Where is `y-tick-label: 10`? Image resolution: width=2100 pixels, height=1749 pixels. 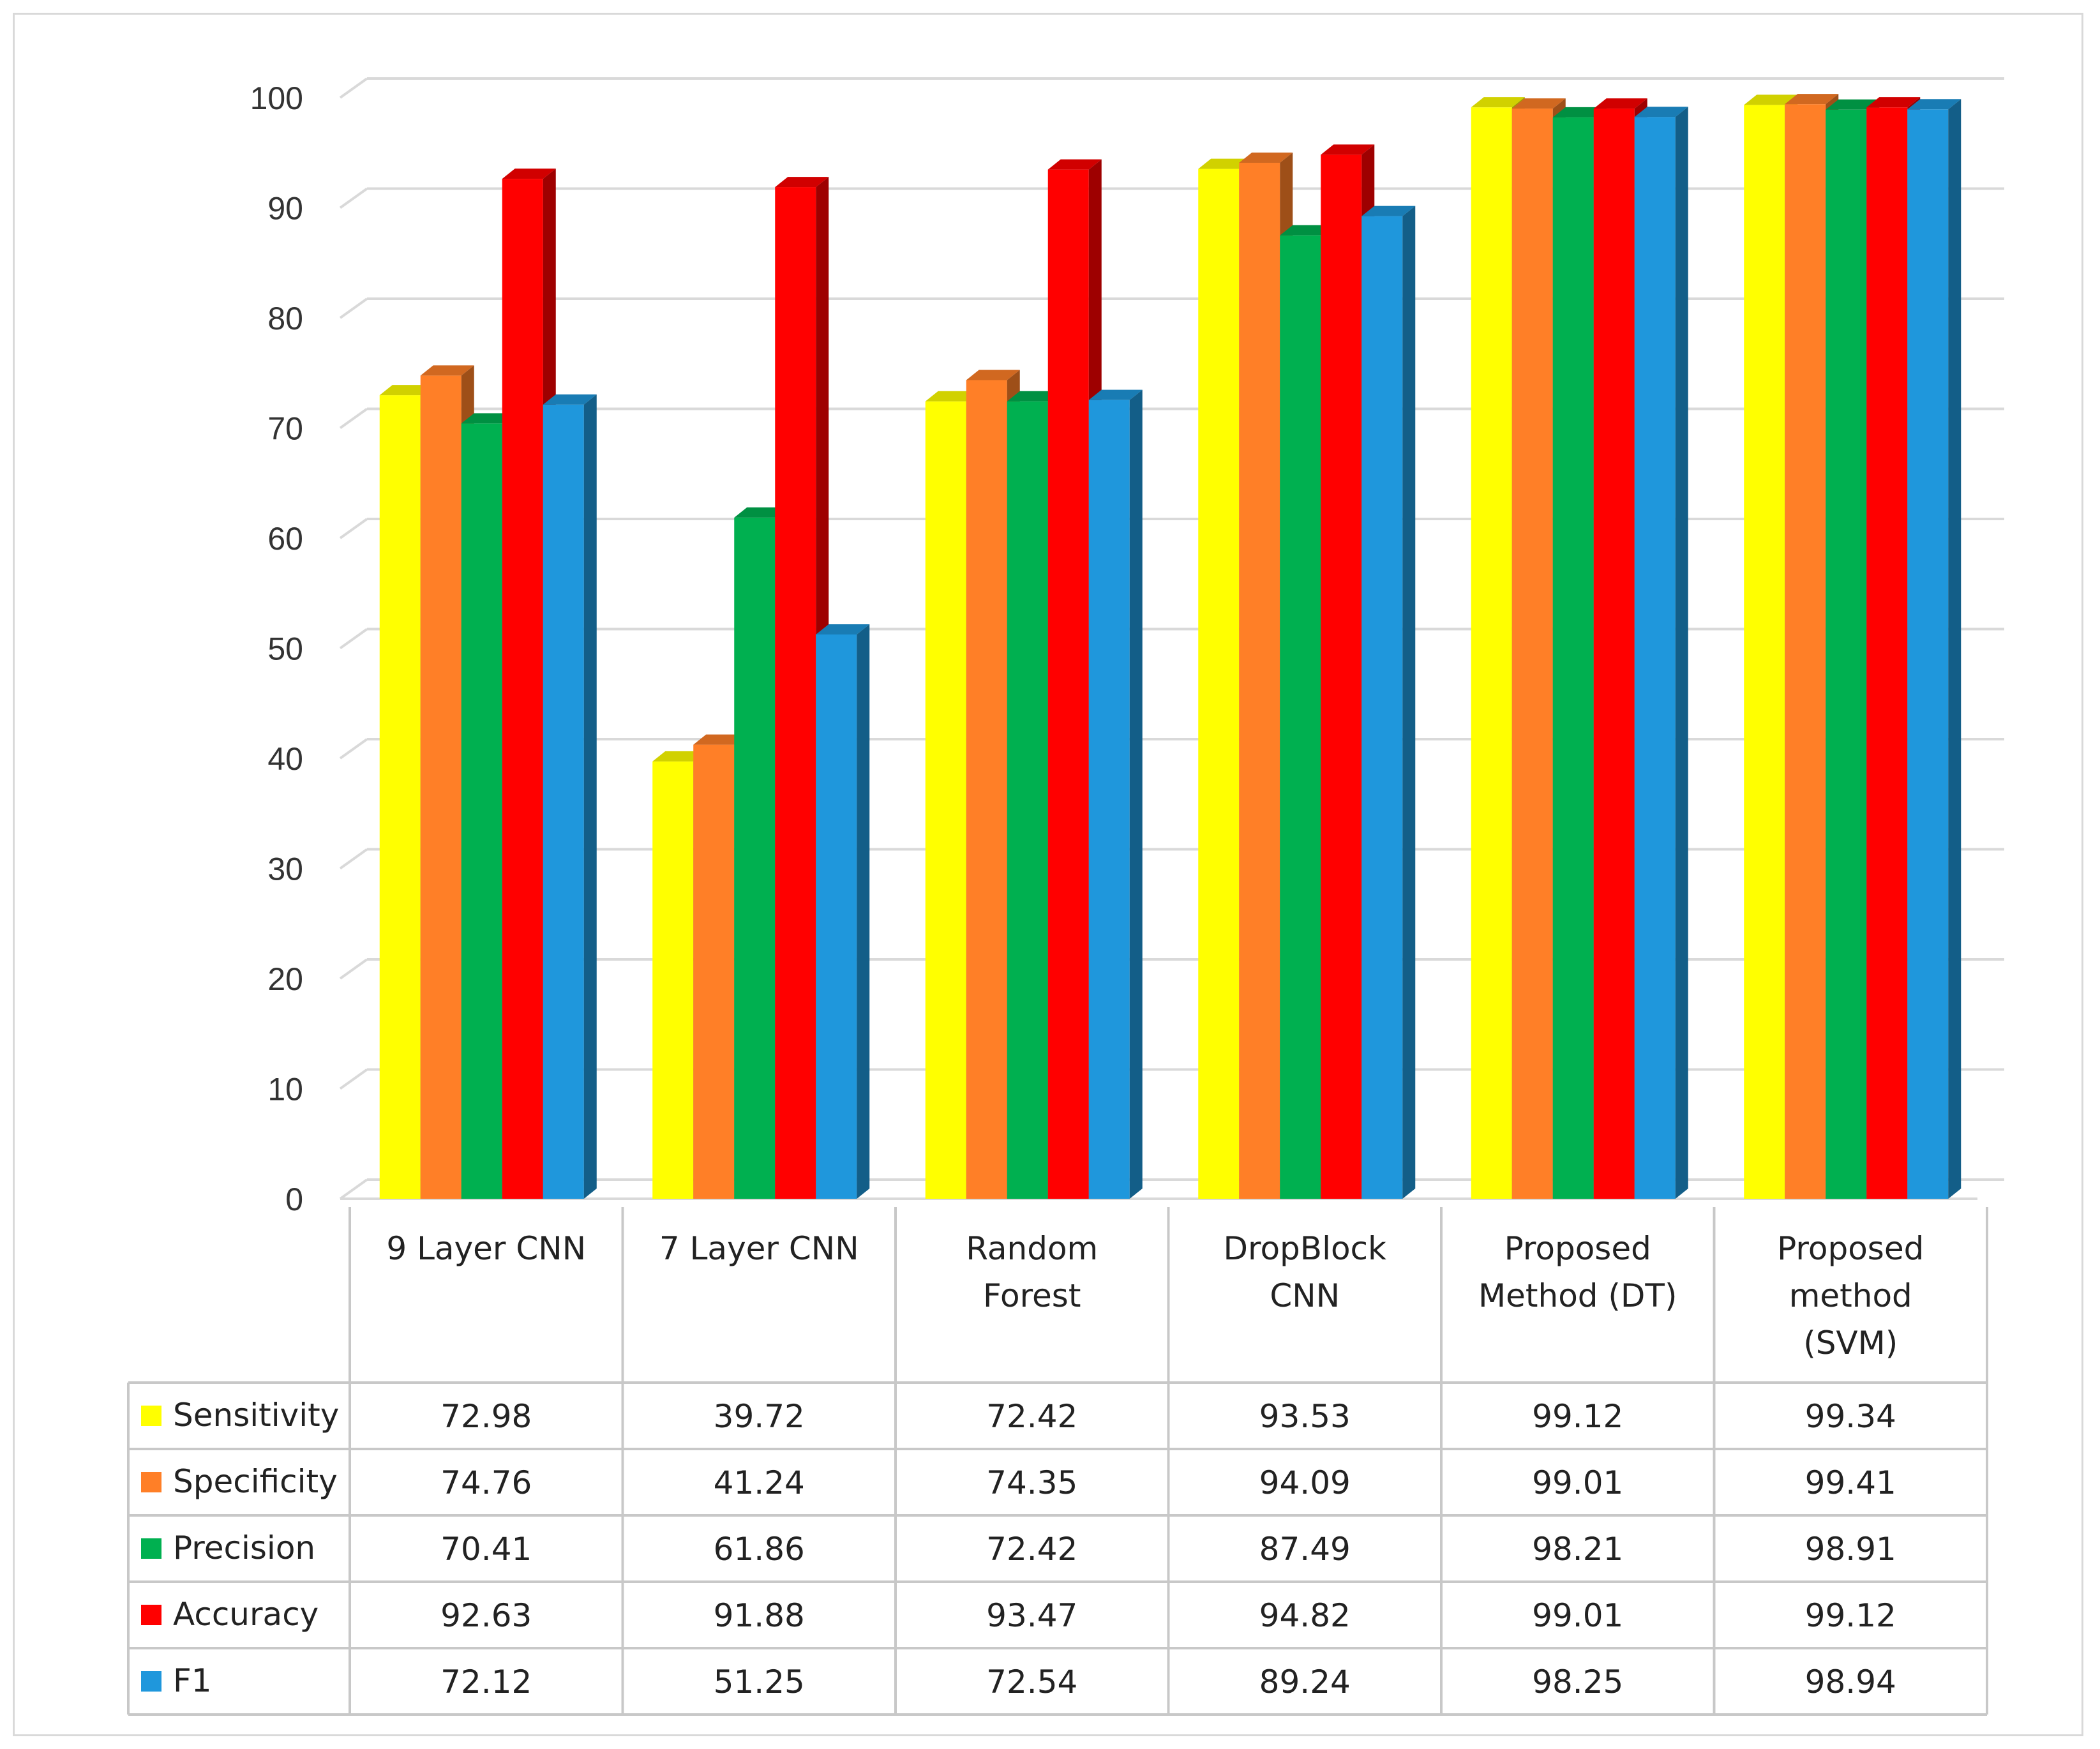 y-tick-label: 10 is located at coordinates (285, 1089).